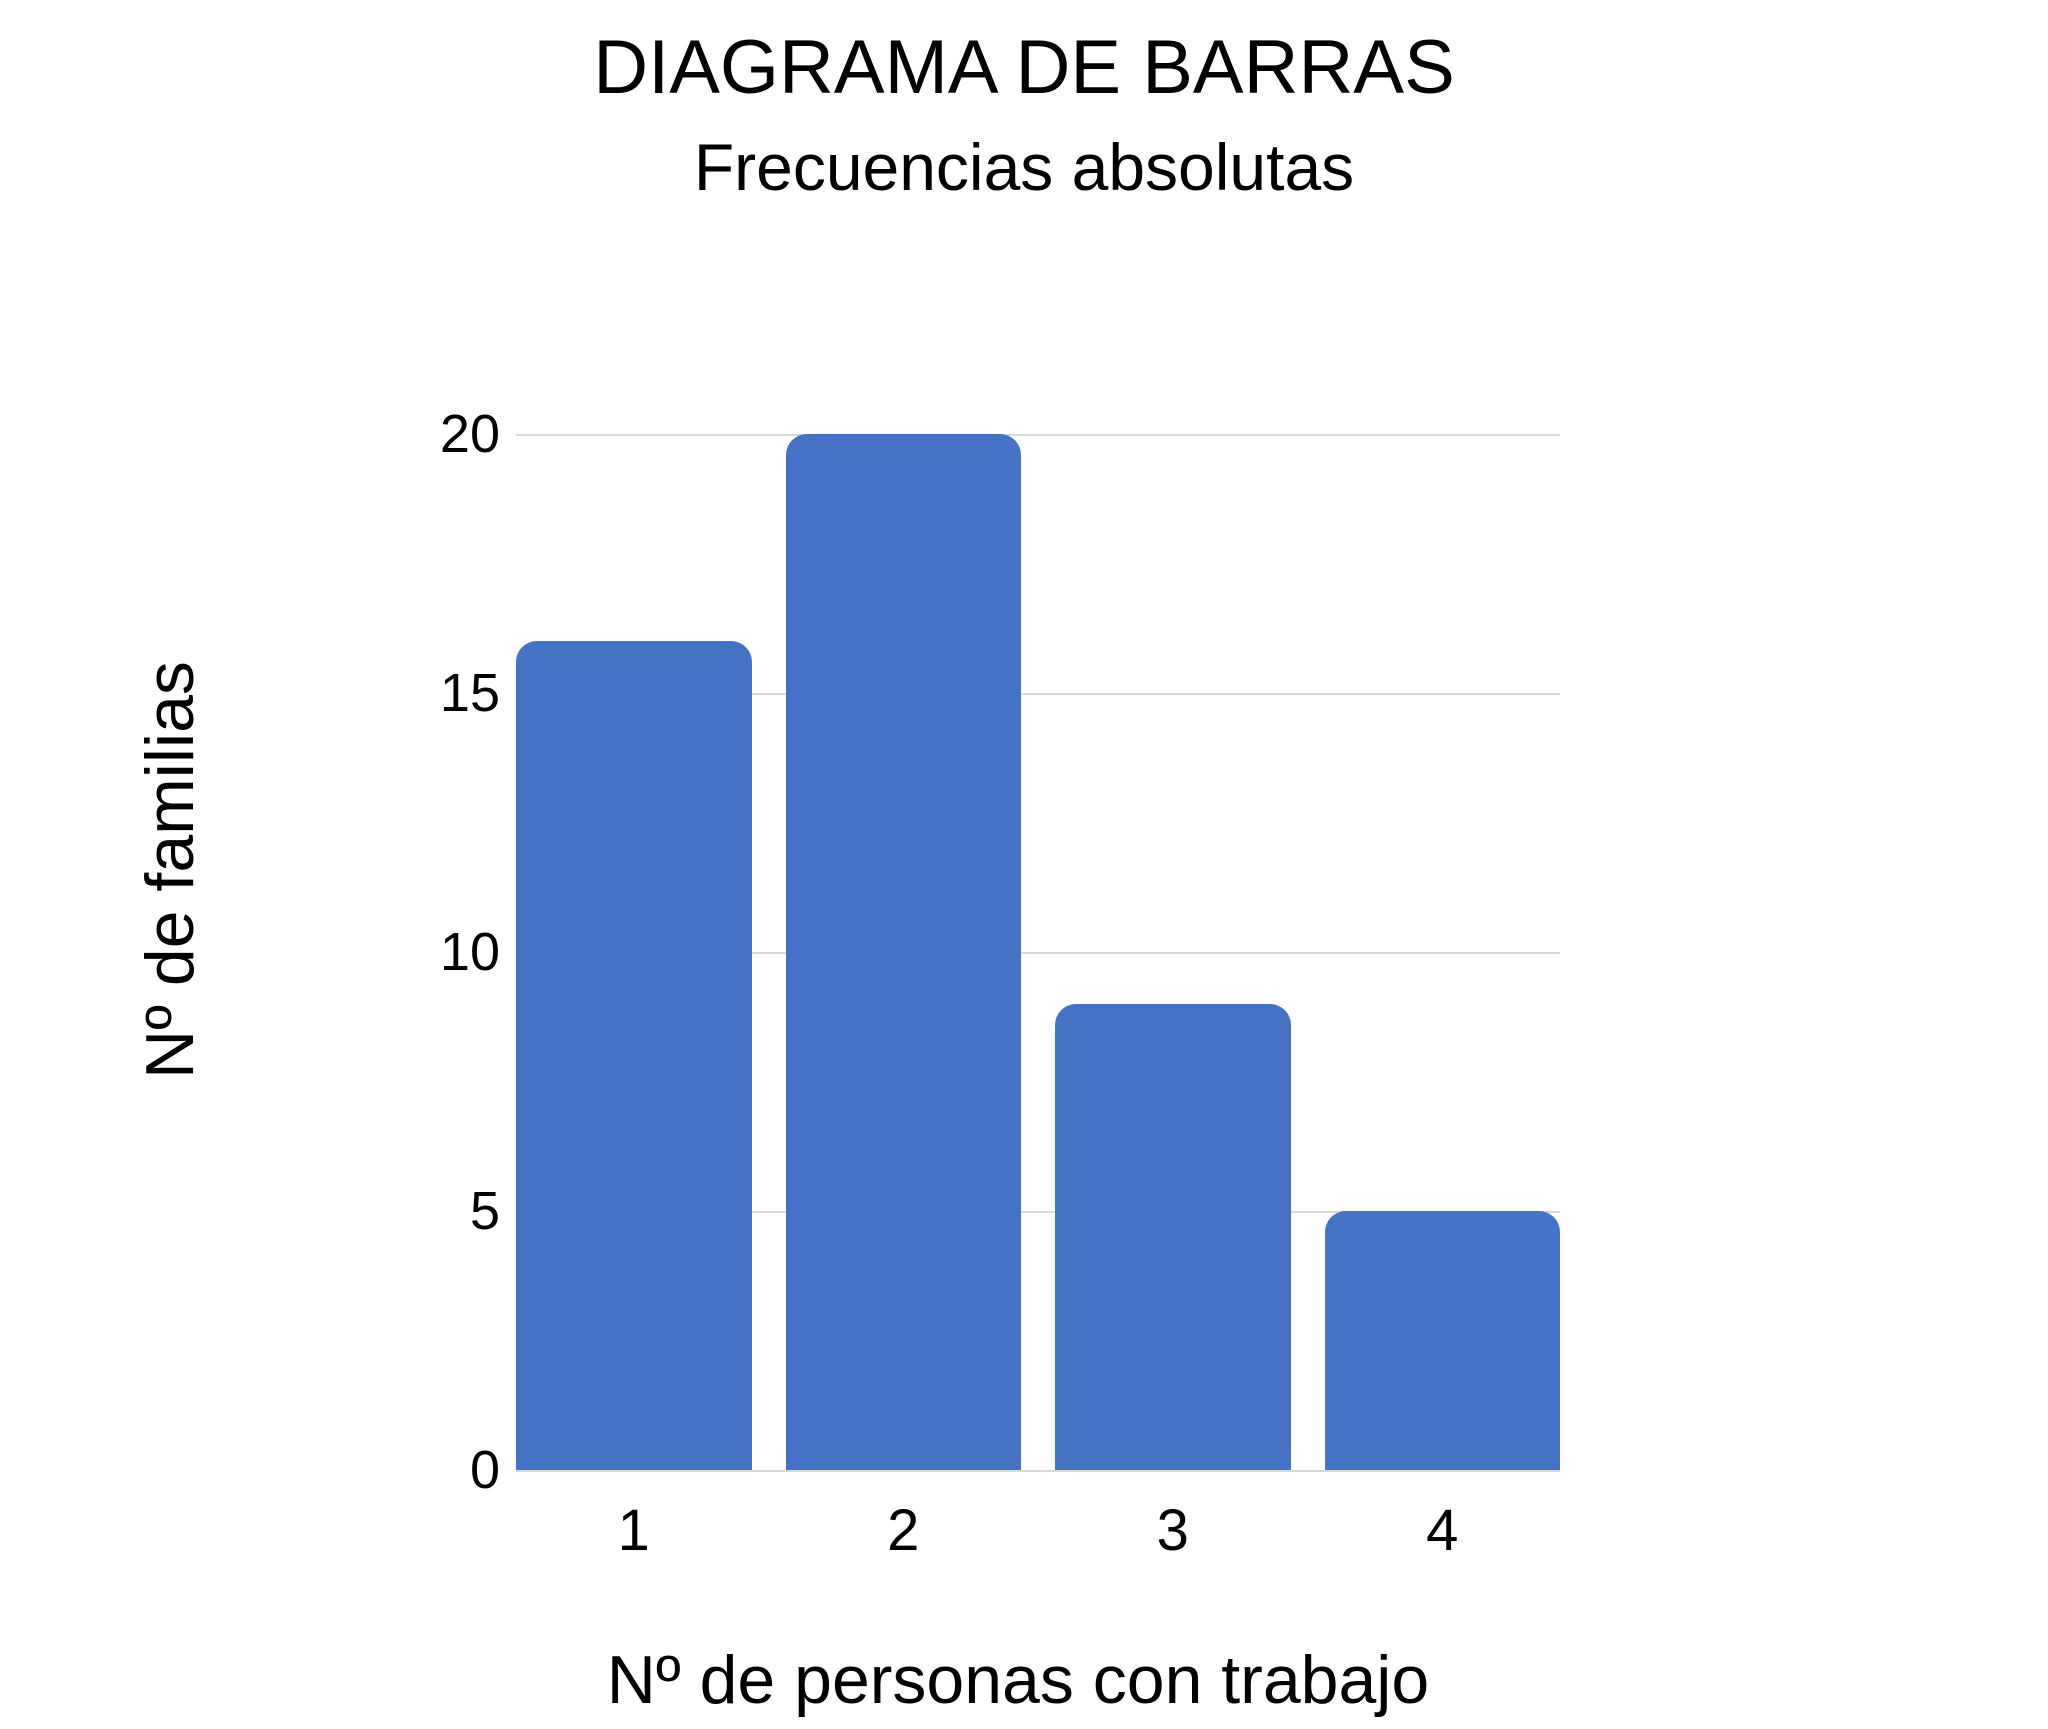 The width and height of the screenshot is (2048, 1729). What do you see at coordinates (1024, 167) in the screenshot?
I see `chart-subtitle: Frecuencias absolutas` at bounding box center [1024, 167].